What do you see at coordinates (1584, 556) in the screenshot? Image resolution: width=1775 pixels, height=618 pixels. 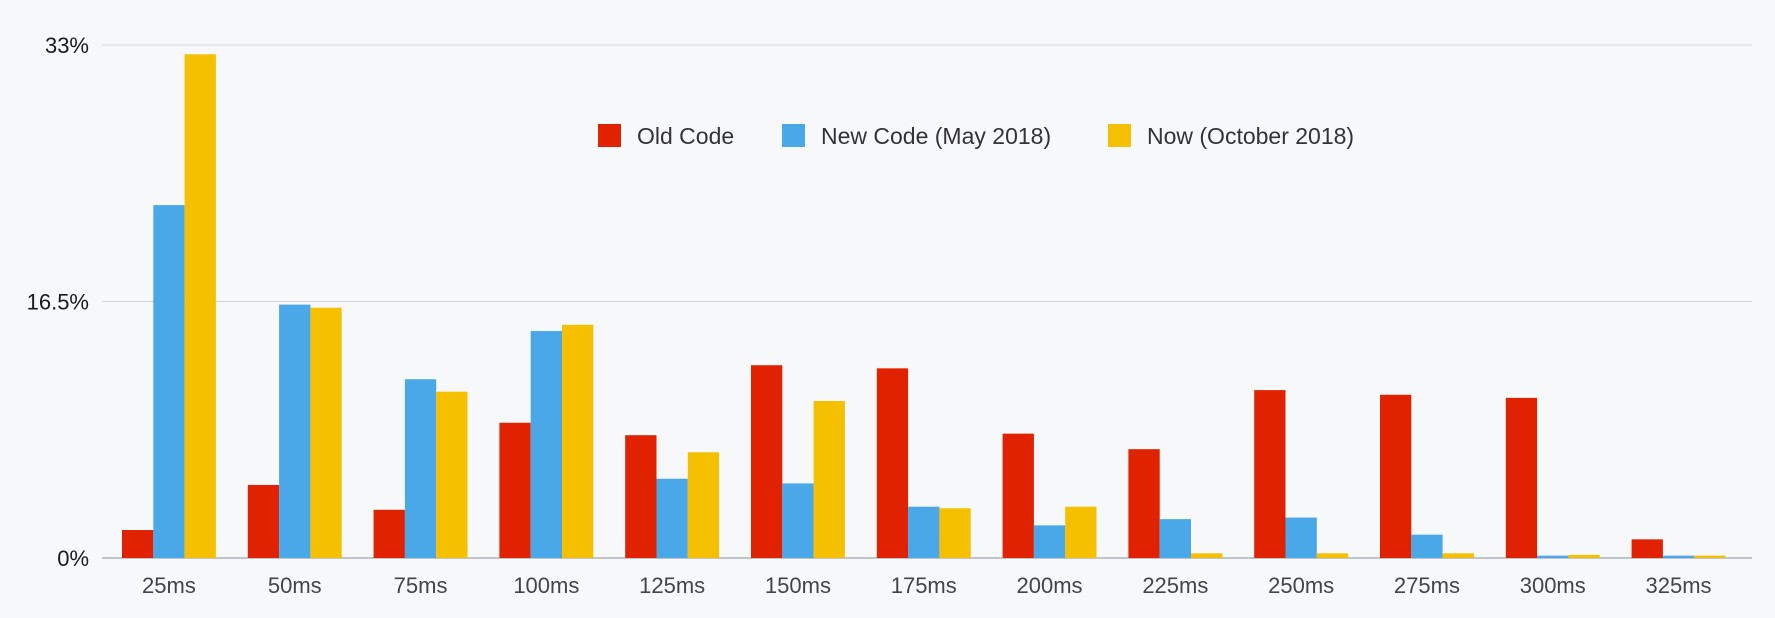 I see `bar-now-october-2018-300ms` at bounding box center [1584, 556].